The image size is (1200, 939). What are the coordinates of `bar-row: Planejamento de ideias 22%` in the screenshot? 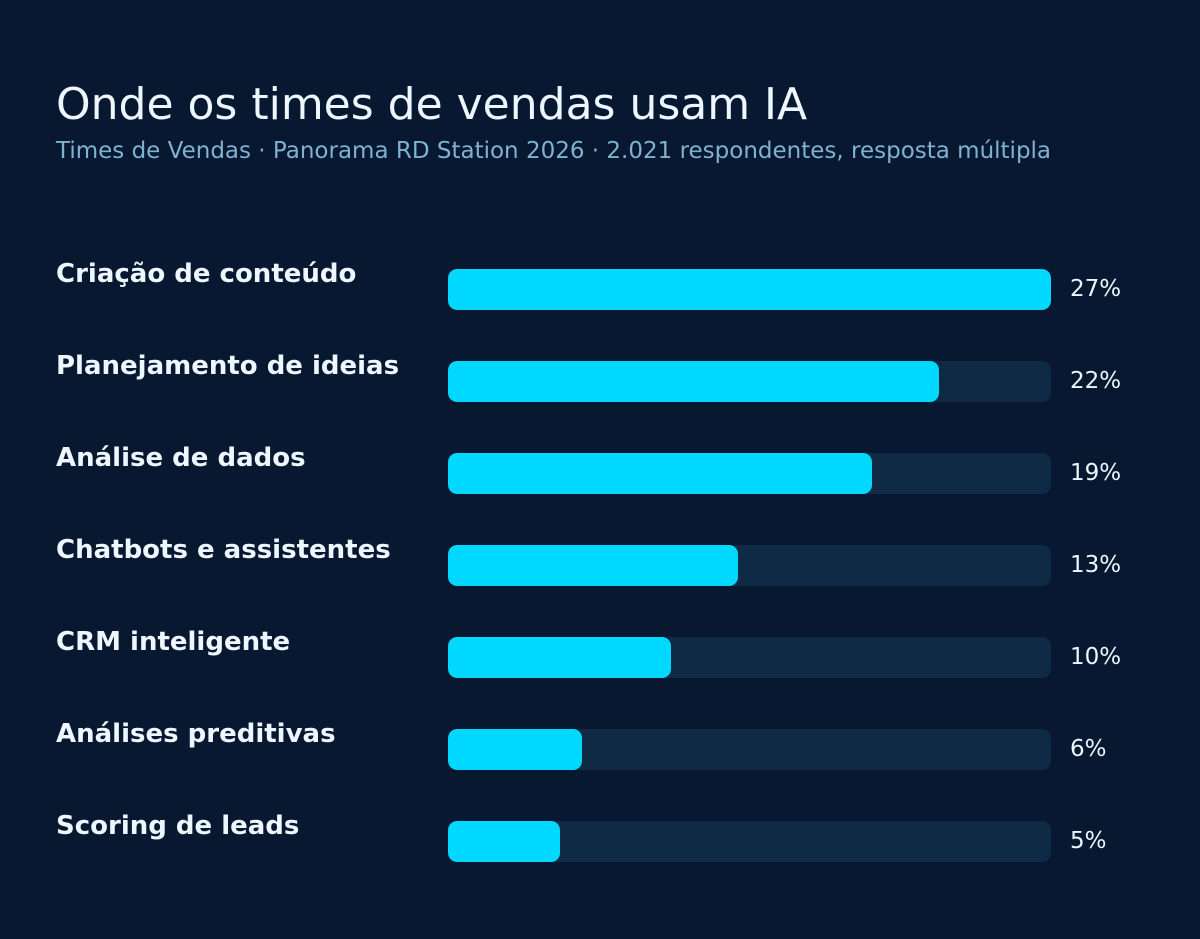 It's located at (600, 376).